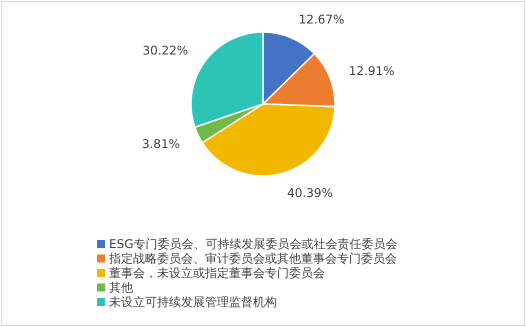 The image size is (526, 327). I want to click on legend-label: 董事会，未设立或指定董事会专门委员会, so click(217, 273).